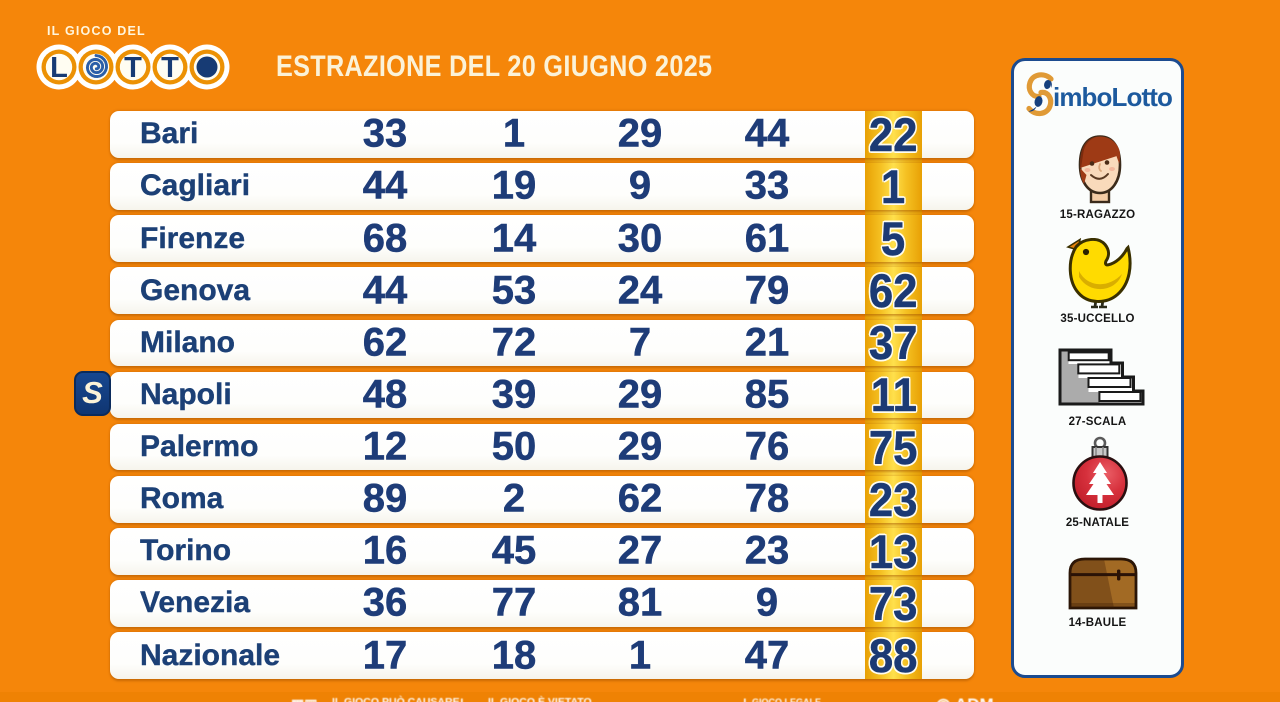 The width and height of the screenshot is (1280, 702). Describe the element at coordinates (1112, 97) in the screenshot. I see `svg-text: imboLotto` at that location.